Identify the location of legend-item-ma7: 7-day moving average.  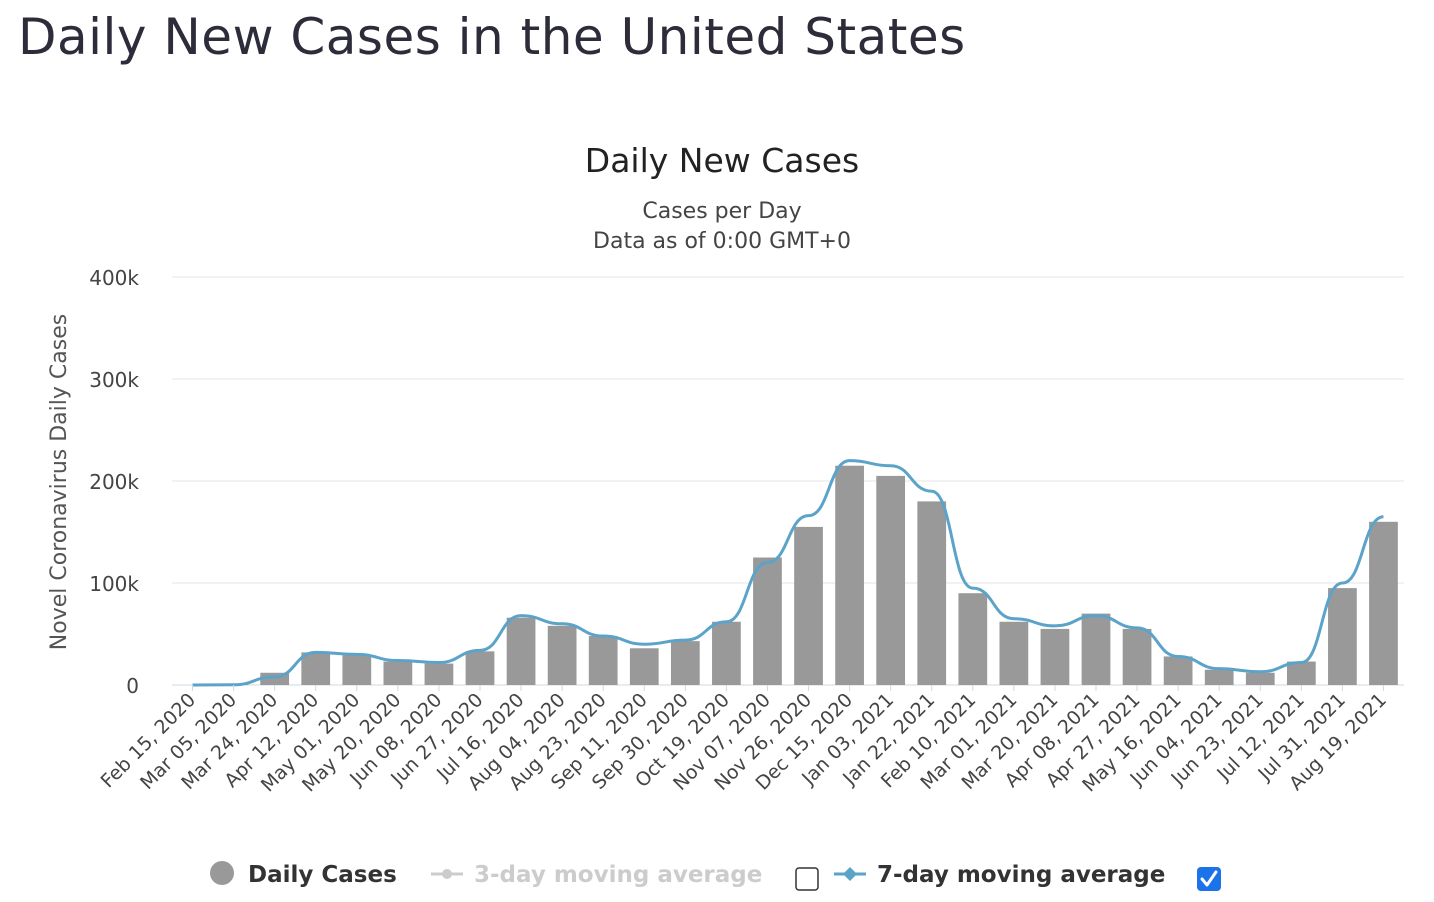
(999, 875).